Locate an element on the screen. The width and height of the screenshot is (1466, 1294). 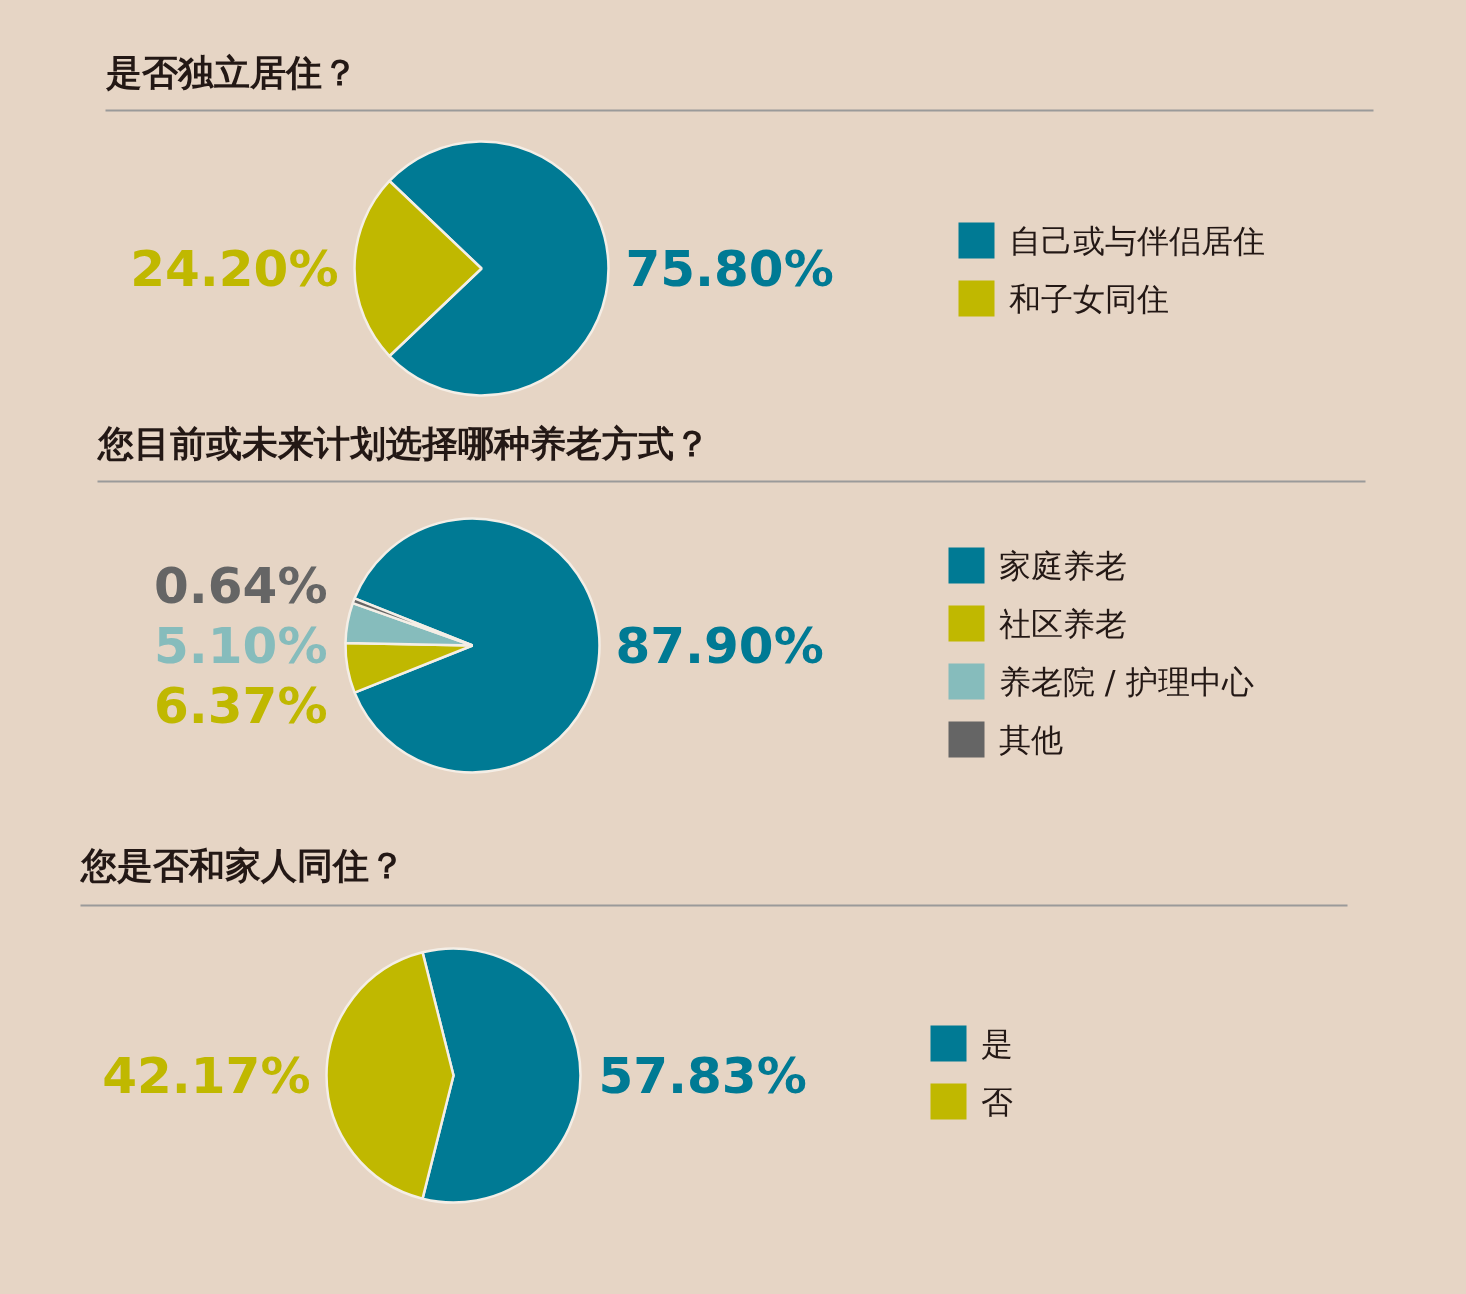
data-label: 0.64% is located at coordinates (241, 585).